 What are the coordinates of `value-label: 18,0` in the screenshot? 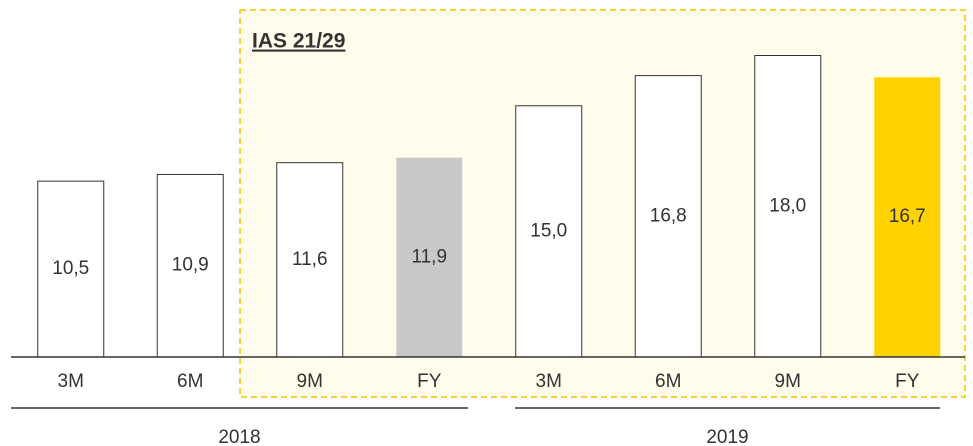 It's located at (787, 205).